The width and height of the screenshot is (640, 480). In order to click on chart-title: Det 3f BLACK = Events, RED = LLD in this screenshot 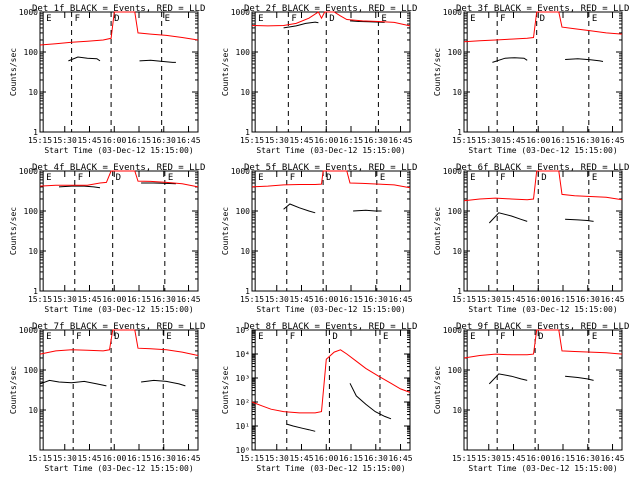, I will do `click(542, 9)`.